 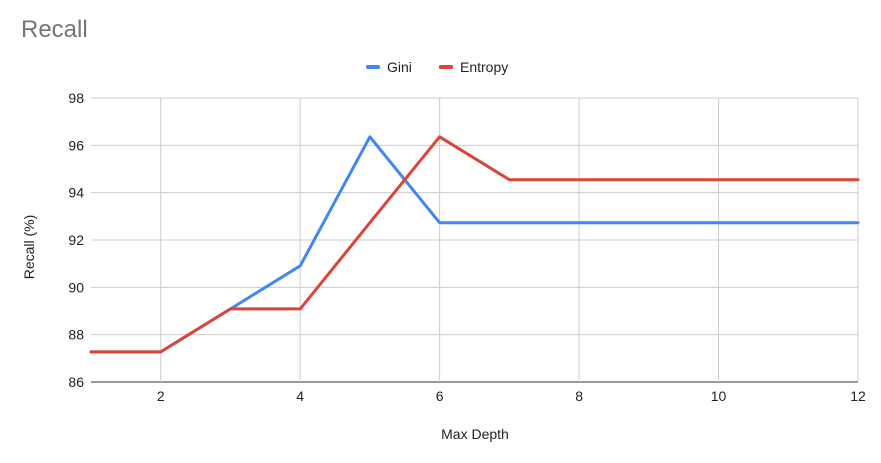 I want to click on y-tick-label: 90, so click(x=76, y=287).